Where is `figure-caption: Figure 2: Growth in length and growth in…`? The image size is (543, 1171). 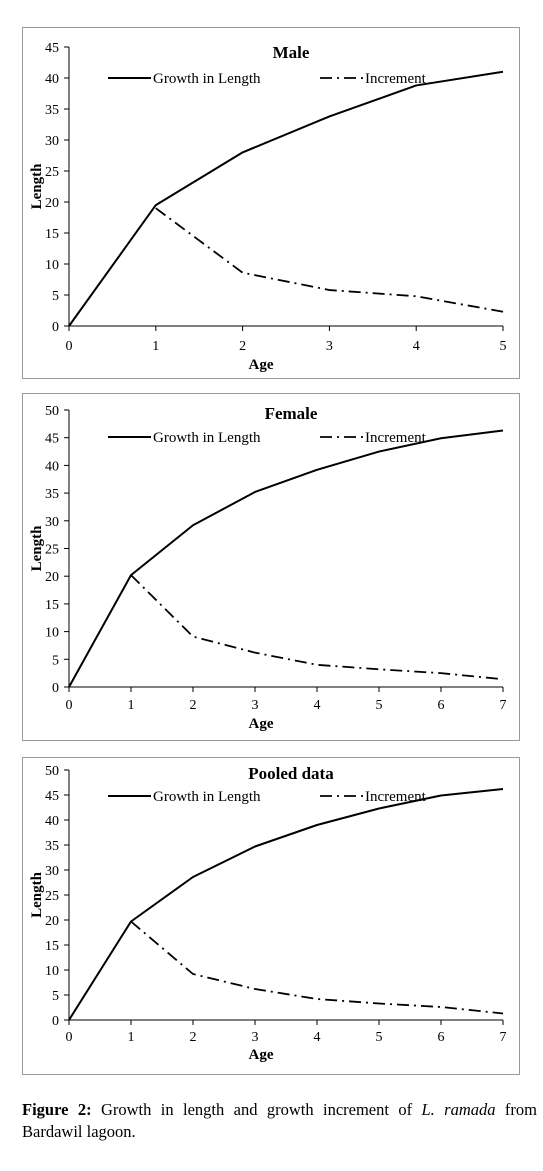
figure-caption: Figure 2: Growth in length and growth in… is located at coordinates (279, 1121).